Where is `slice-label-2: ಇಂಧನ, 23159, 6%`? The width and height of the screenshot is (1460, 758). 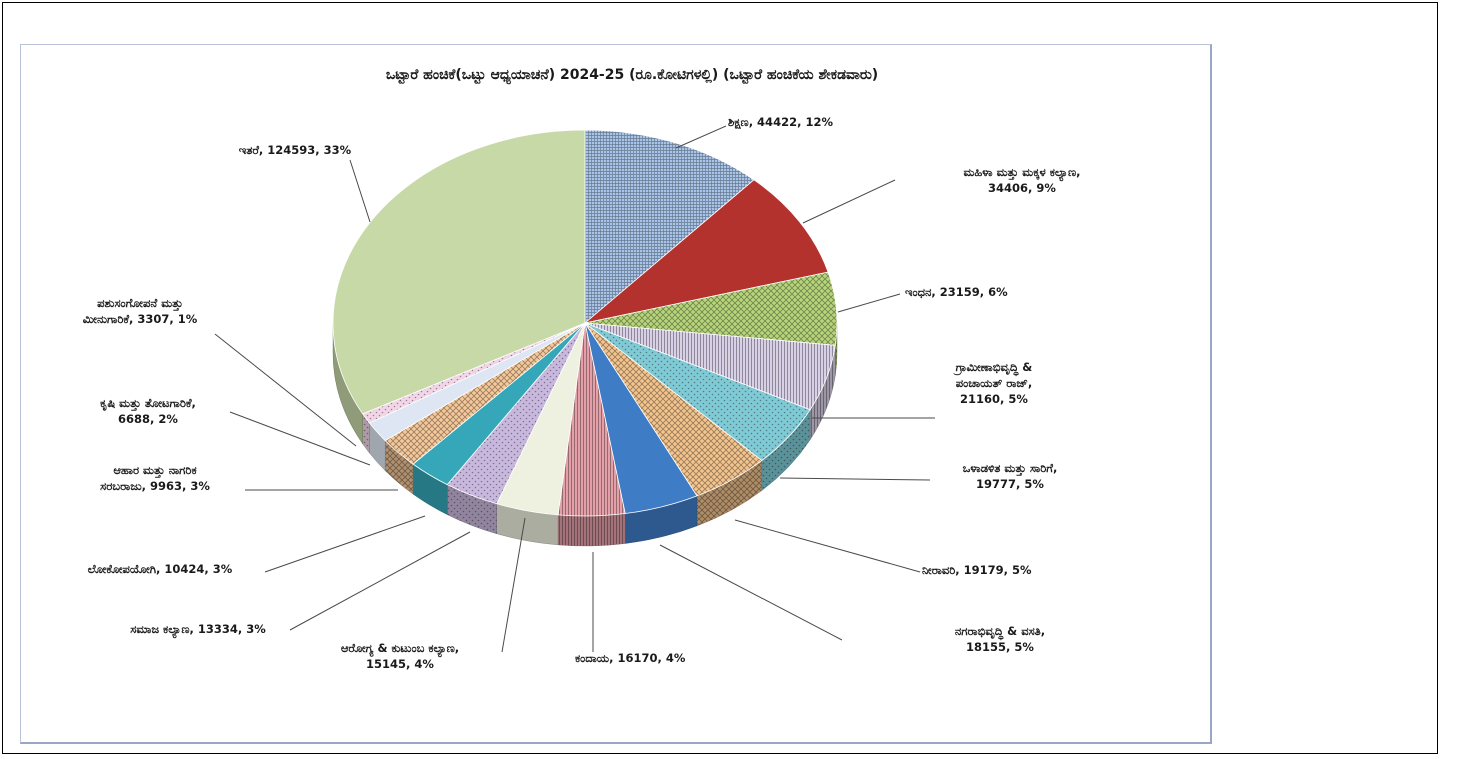 slice-label-2: ಇಂಧನ, 23159, 6% is located at coordinates (956, 292).